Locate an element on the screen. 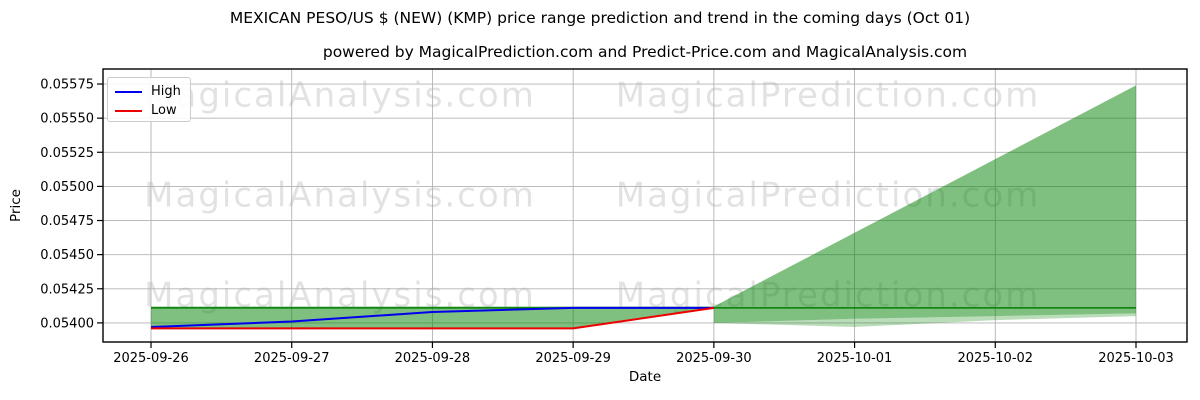 Image resolution: width=1200 pixels, height=400 pixels. watermark-text: MagicalPrediction.com is located at coordinates (828, 96).